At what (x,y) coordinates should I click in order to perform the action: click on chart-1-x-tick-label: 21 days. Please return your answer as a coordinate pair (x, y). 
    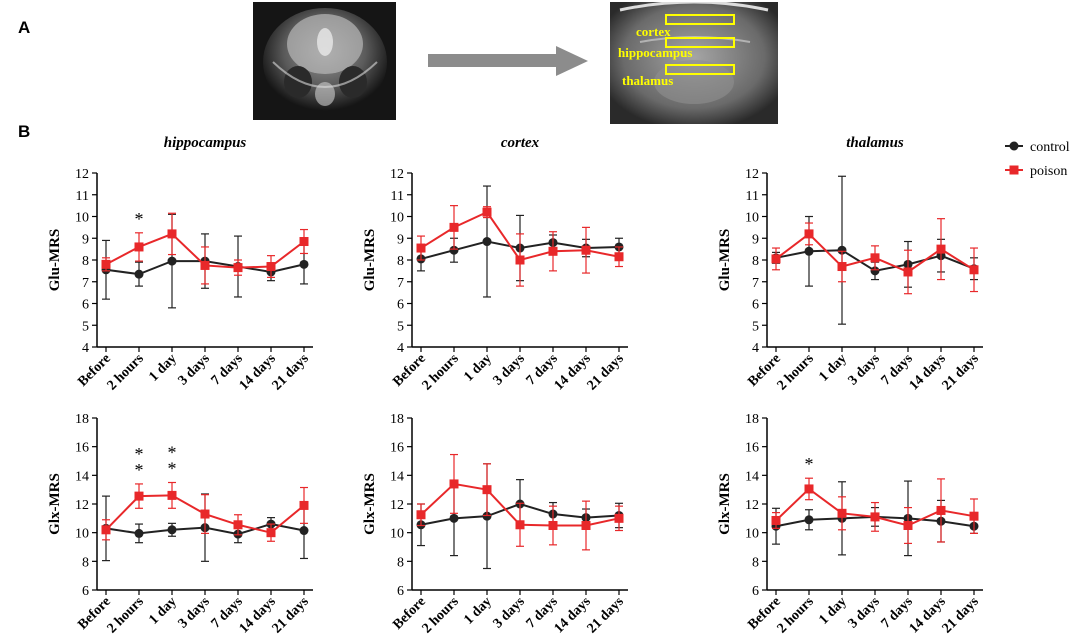
    Looking at the image, I should click on (291, 372).